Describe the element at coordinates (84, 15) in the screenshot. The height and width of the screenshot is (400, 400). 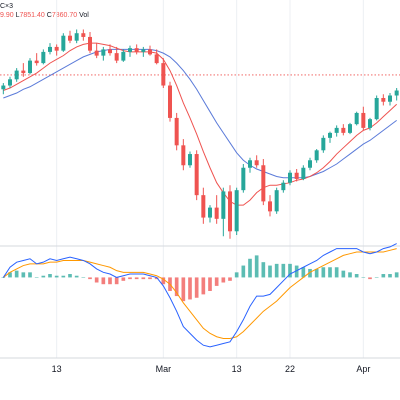
I see `volume-label: Vol` at that location.